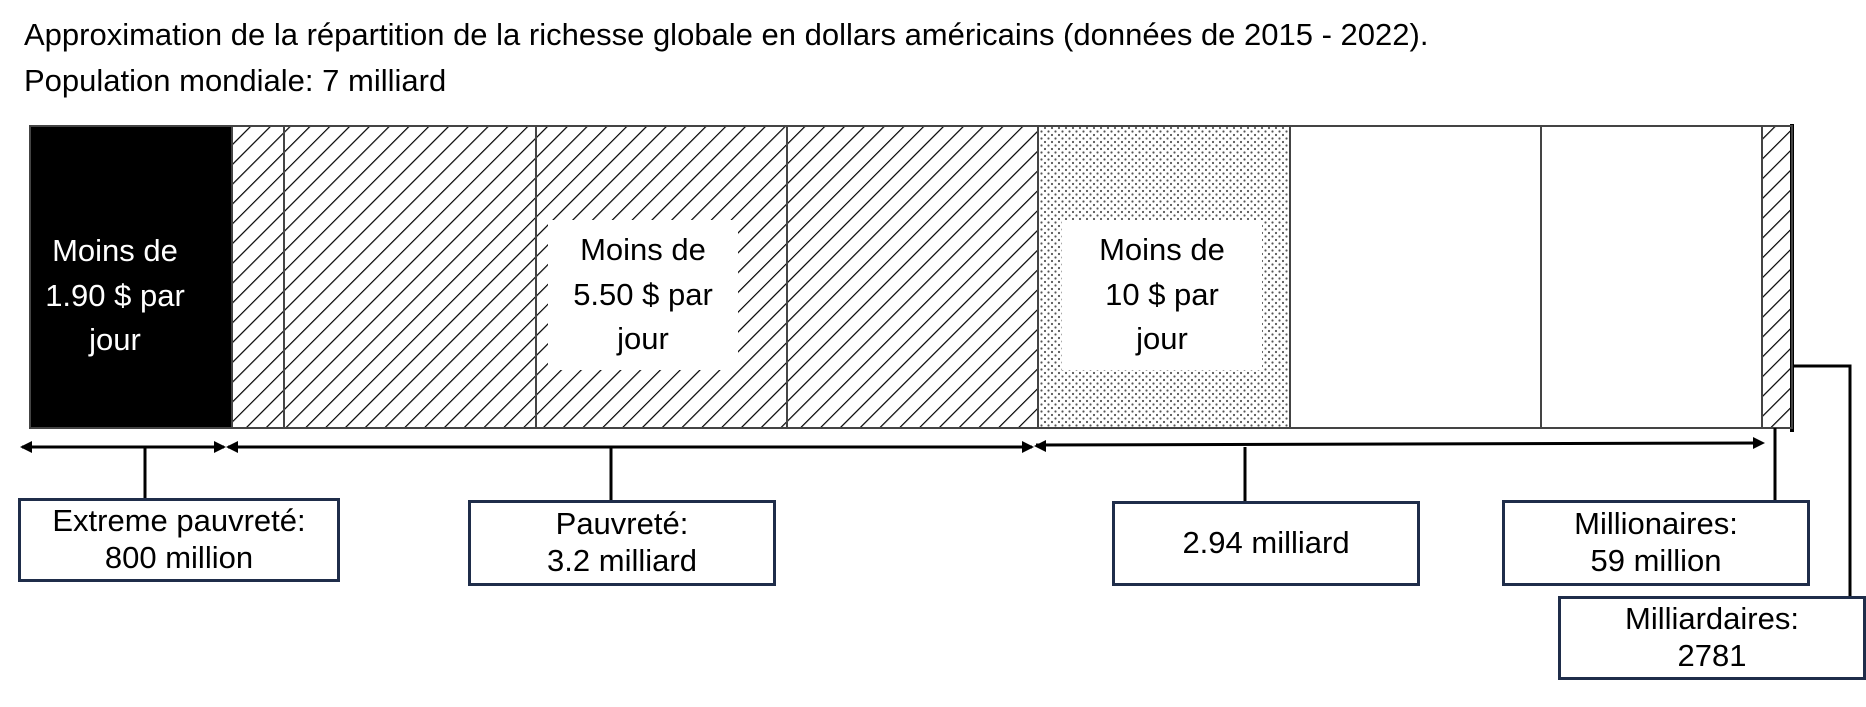  I want to click on group-box-poverty: Pauvreté: 3.2 milliard, so click(622, 543).